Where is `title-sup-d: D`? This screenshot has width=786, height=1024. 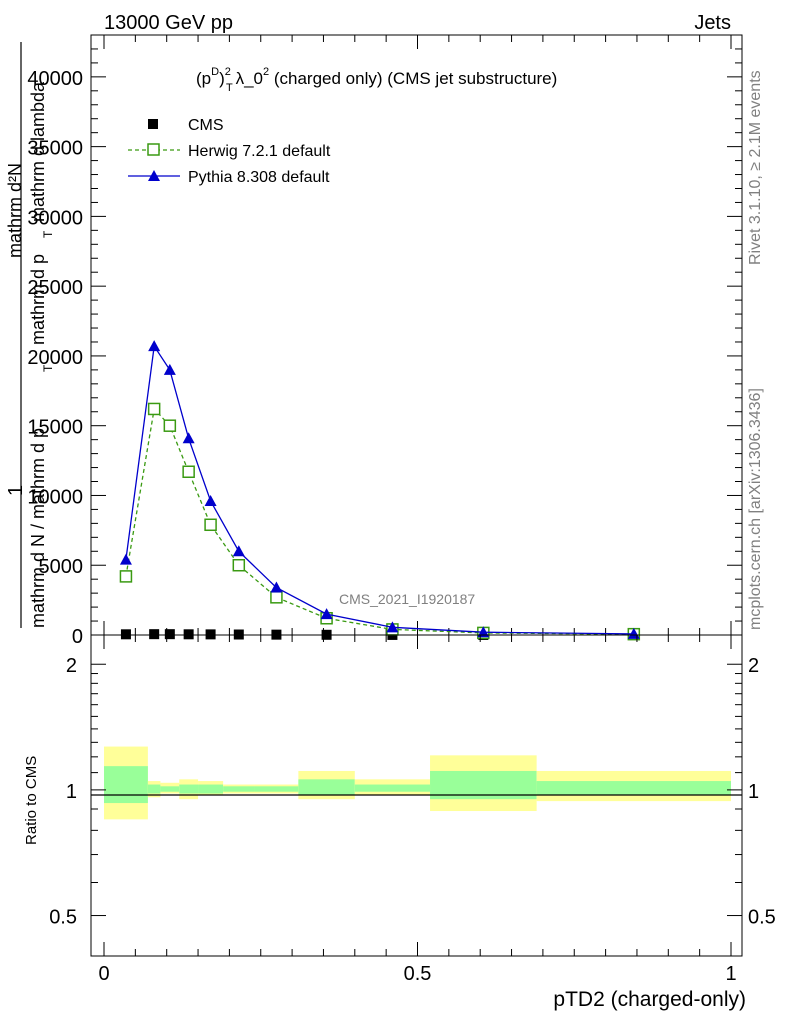
title-sup-d: D is located at coordinates (215, 72).